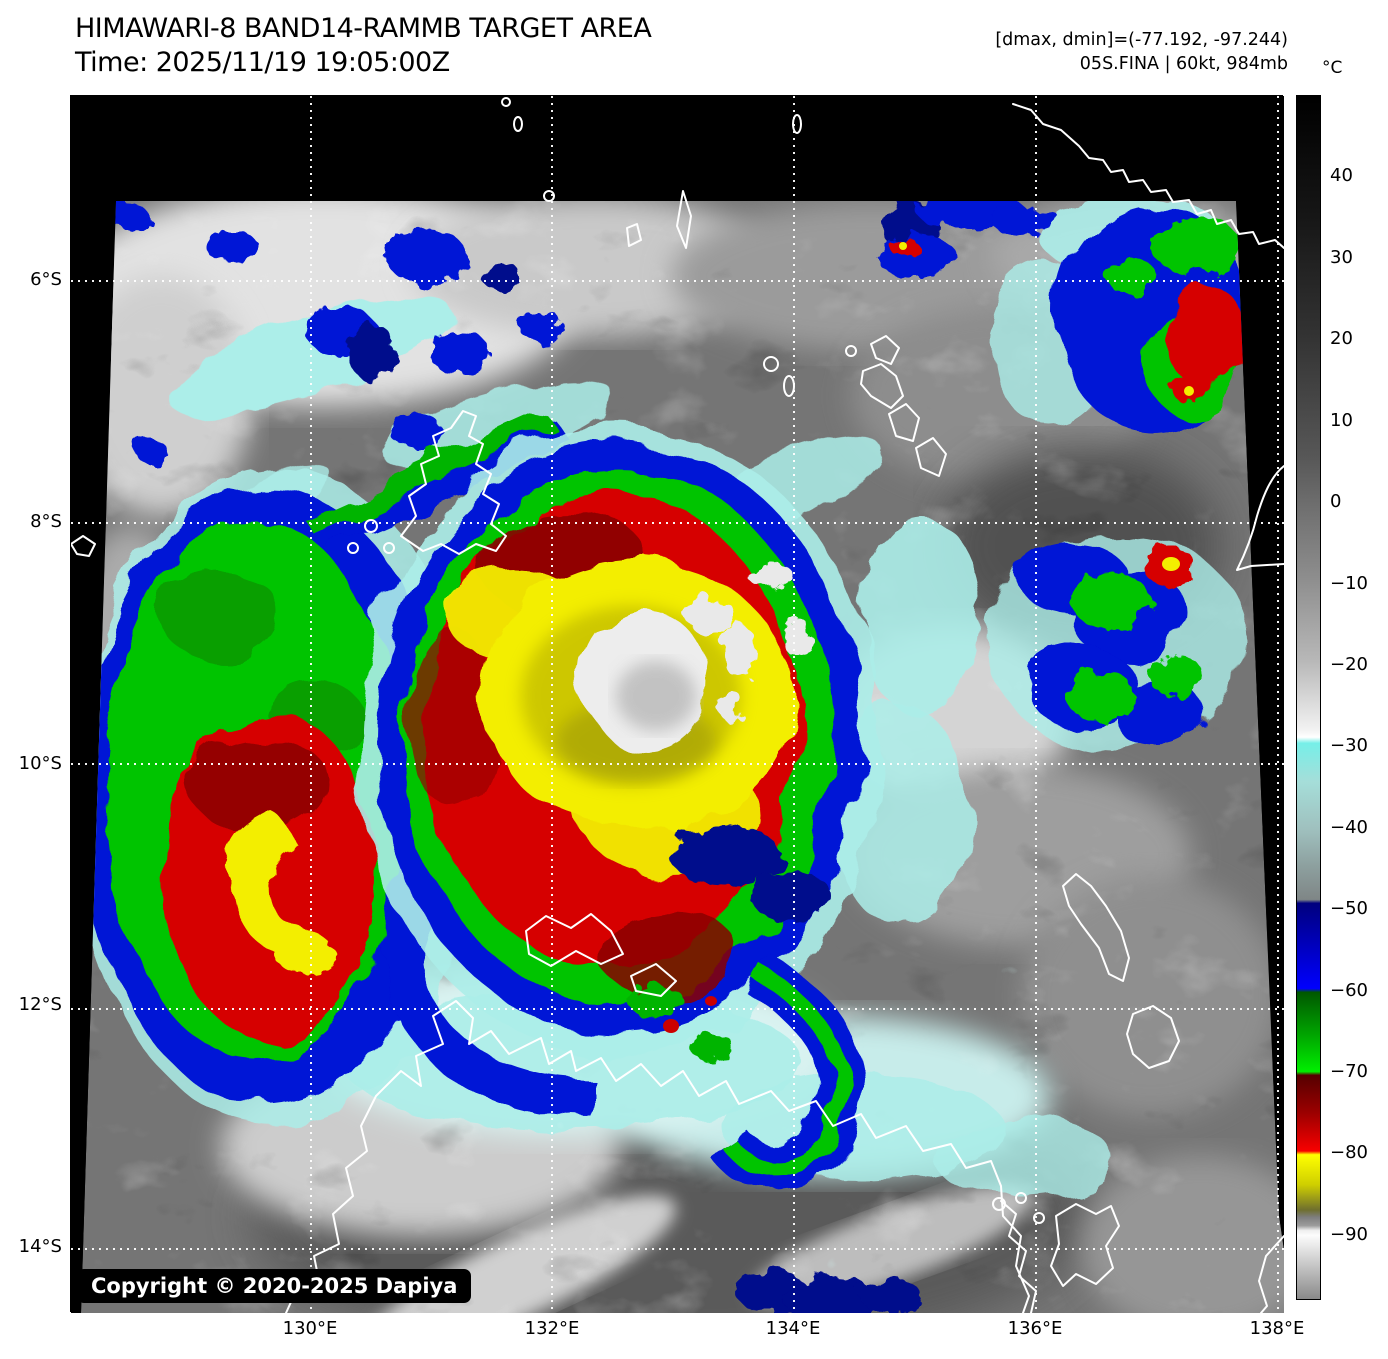 Image resolution: width=1388 pixels, height=1359 pixels. Describe the element at coordinates (623, 1008) in the screenshot. I see `cyclone-spiral-bands` at that location.